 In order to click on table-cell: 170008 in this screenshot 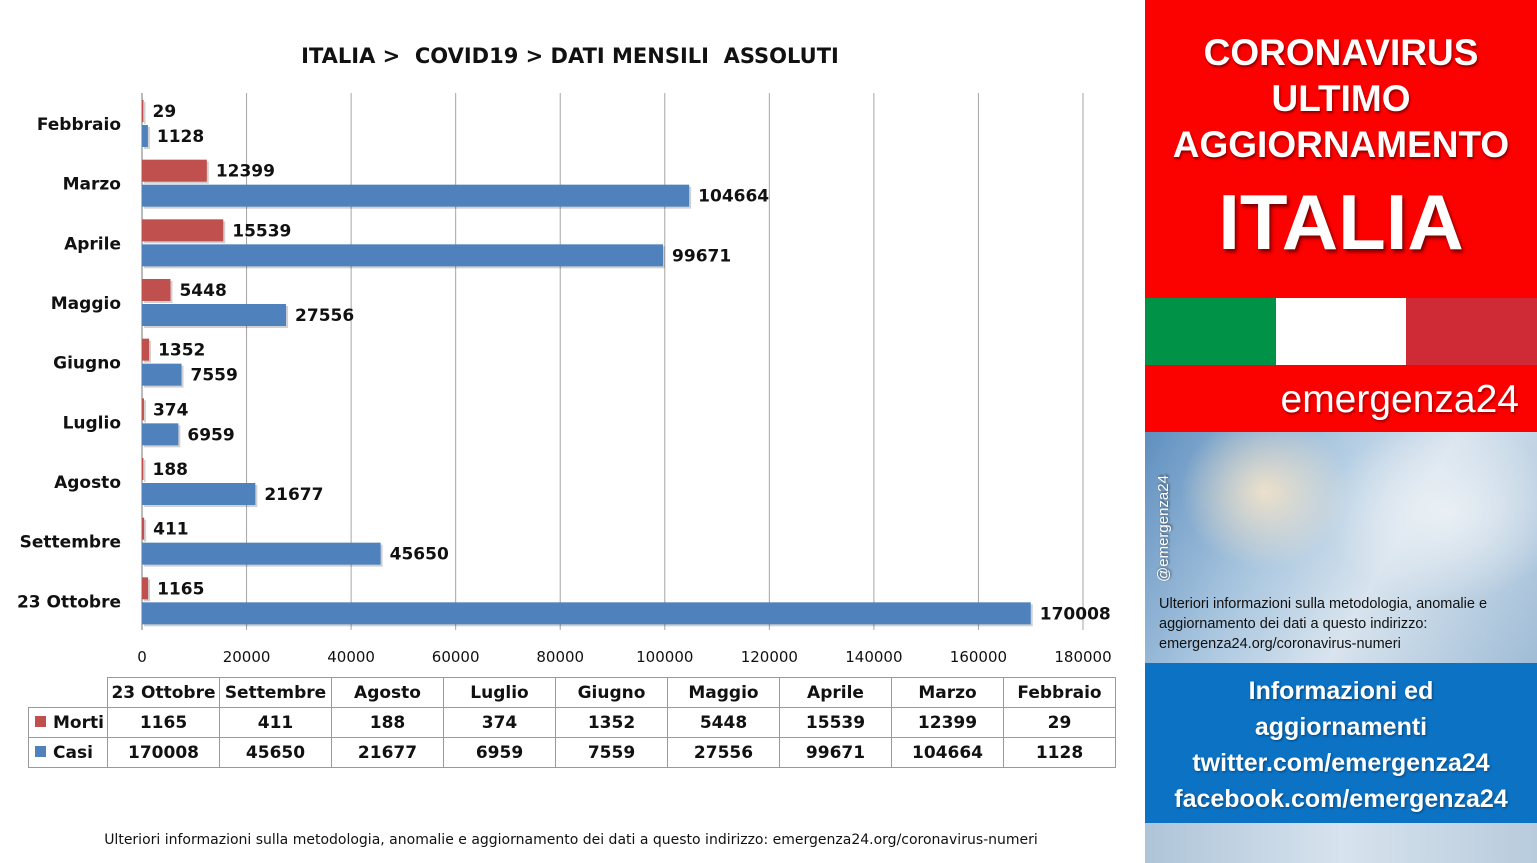, I will do `click(163, 752)`.